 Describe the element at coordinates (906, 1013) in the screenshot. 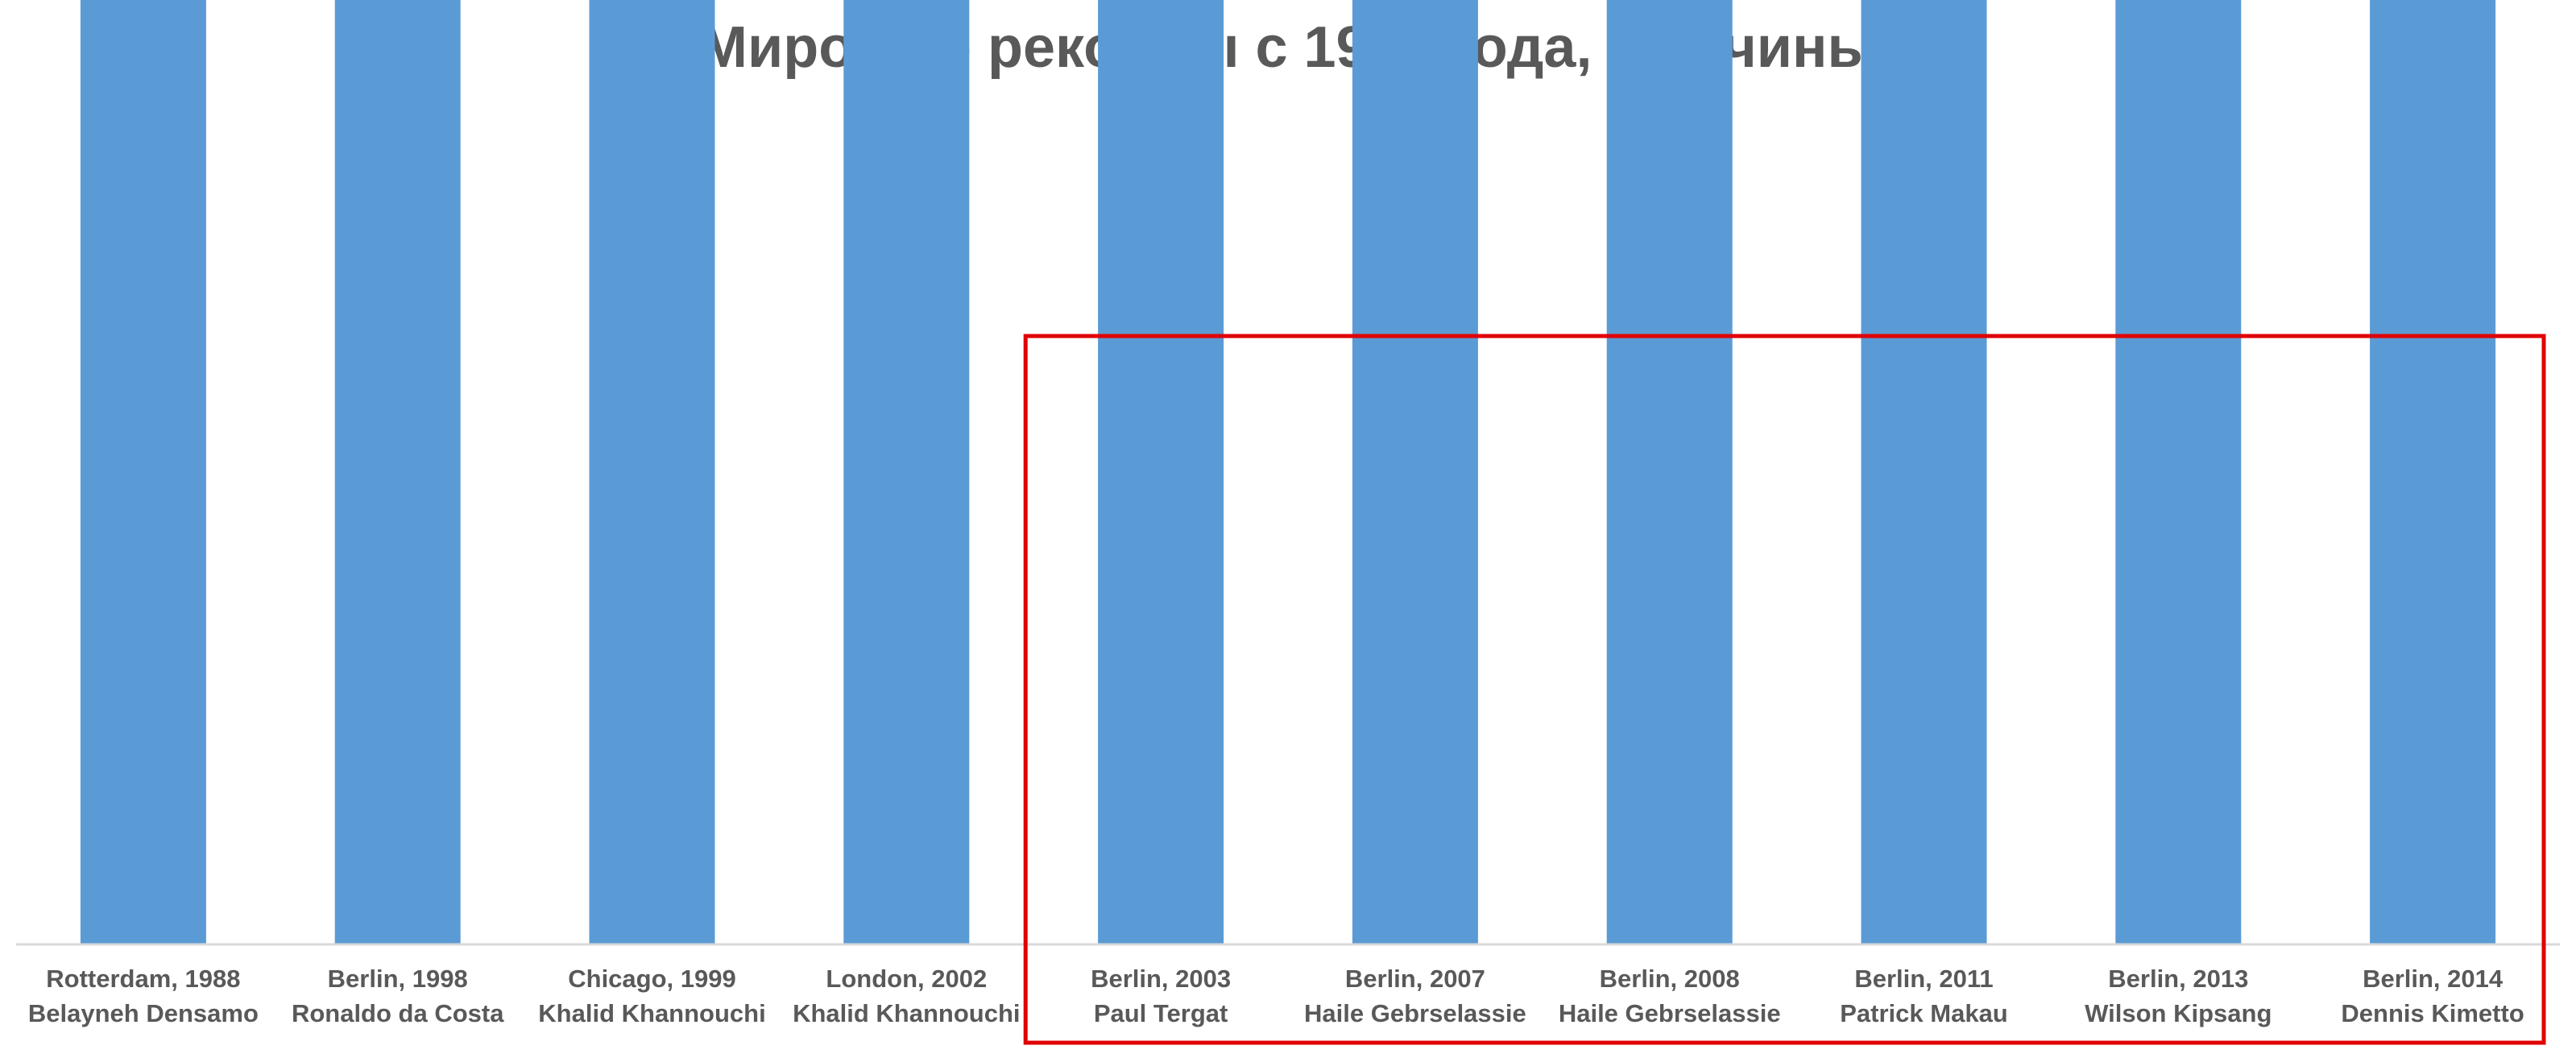

I see `category-label-4-athlete: Khalid Khannouchi` at that location.